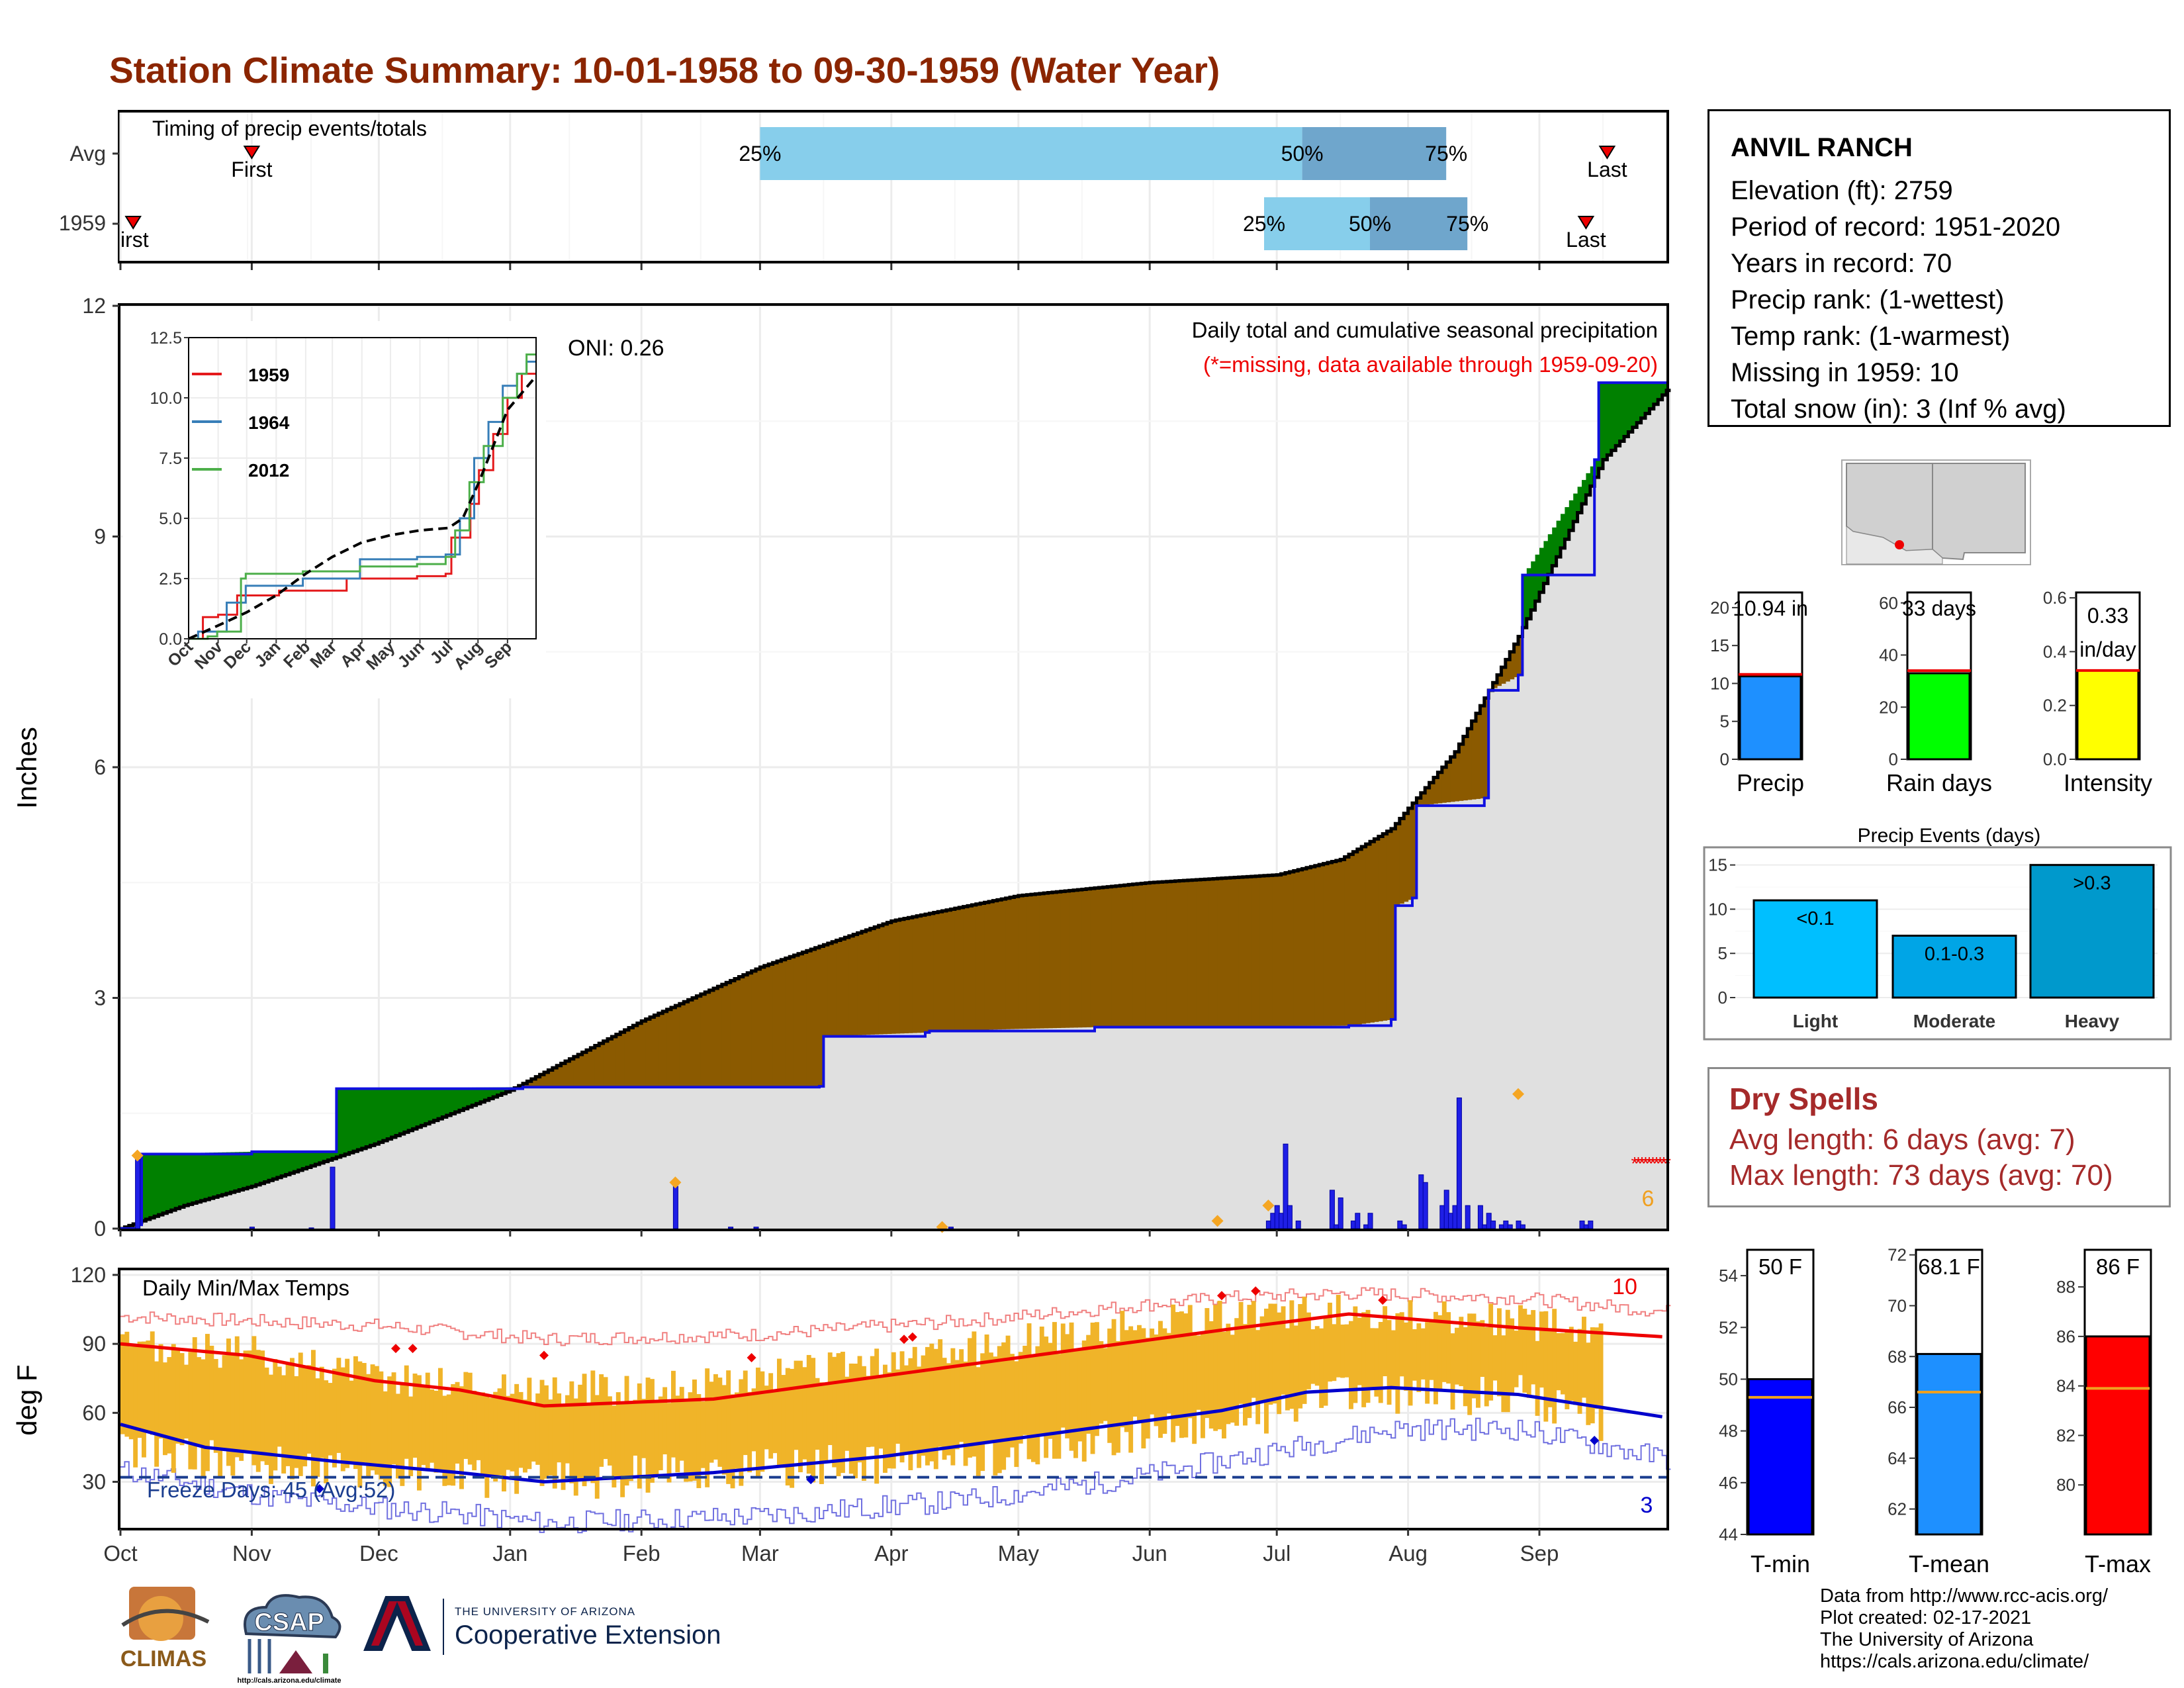 The image size is (2184, 1688). I want to click on inset-ytick-label: 10.0, so click(166, 398).